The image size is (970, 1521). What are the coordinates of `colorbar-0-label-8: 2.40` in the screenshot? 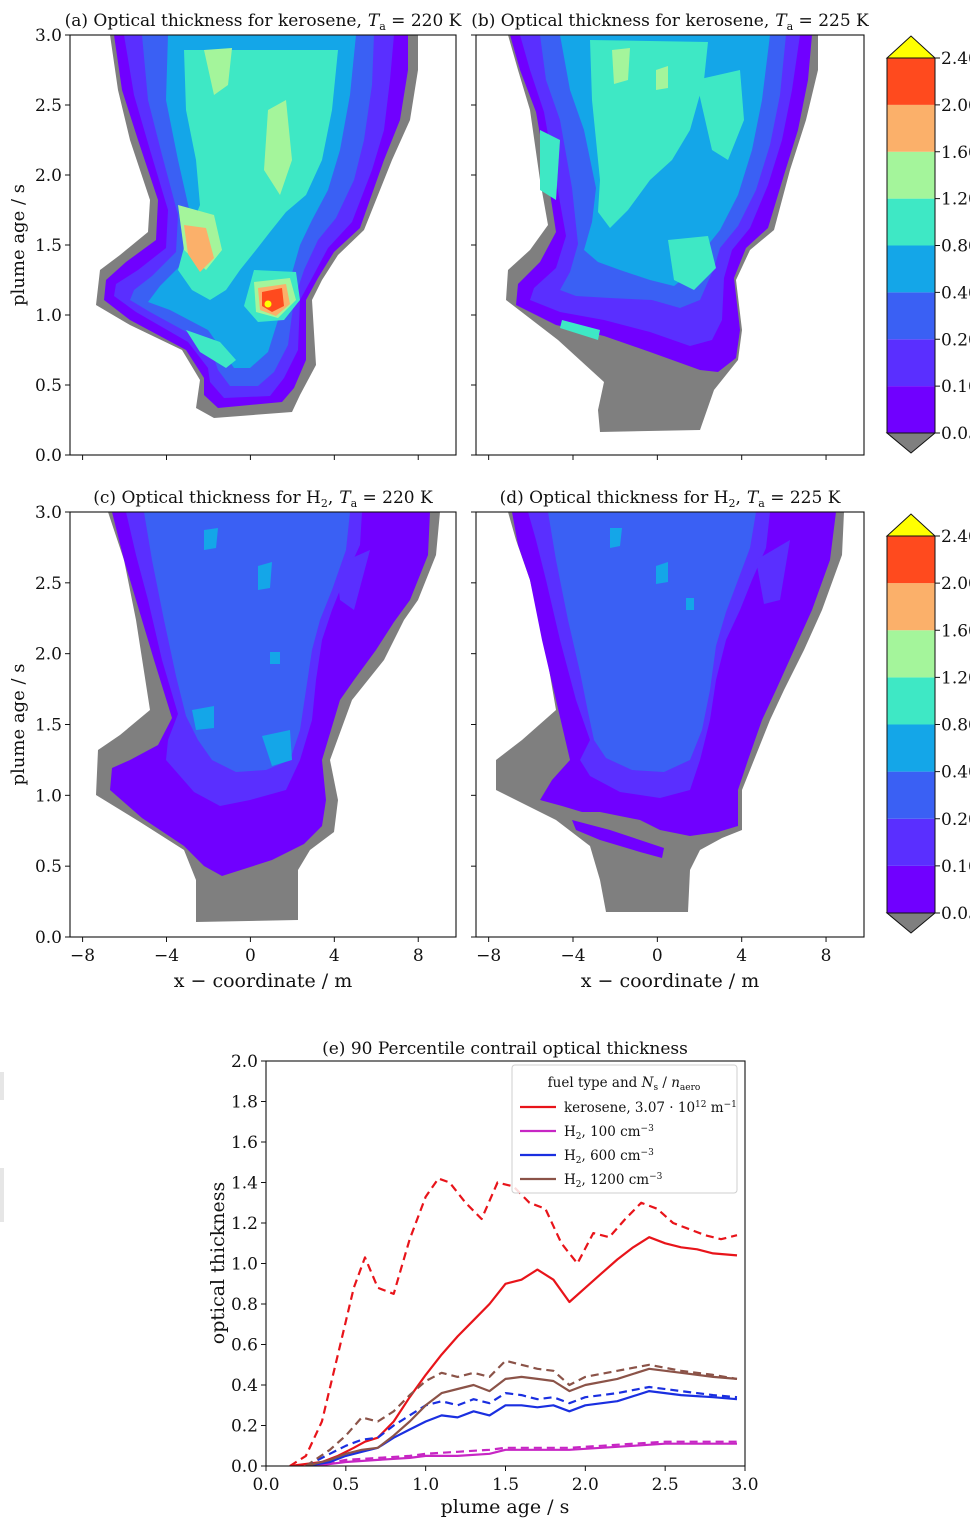 It's located at (955, 59).